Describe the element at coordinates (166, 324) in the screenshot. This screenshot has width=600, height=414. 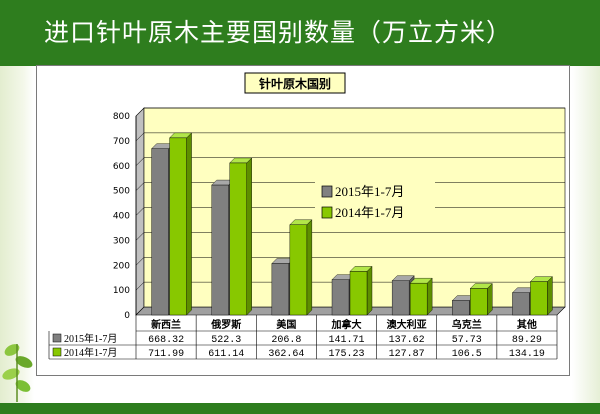
I see `category-label: 新西兰` at that location.